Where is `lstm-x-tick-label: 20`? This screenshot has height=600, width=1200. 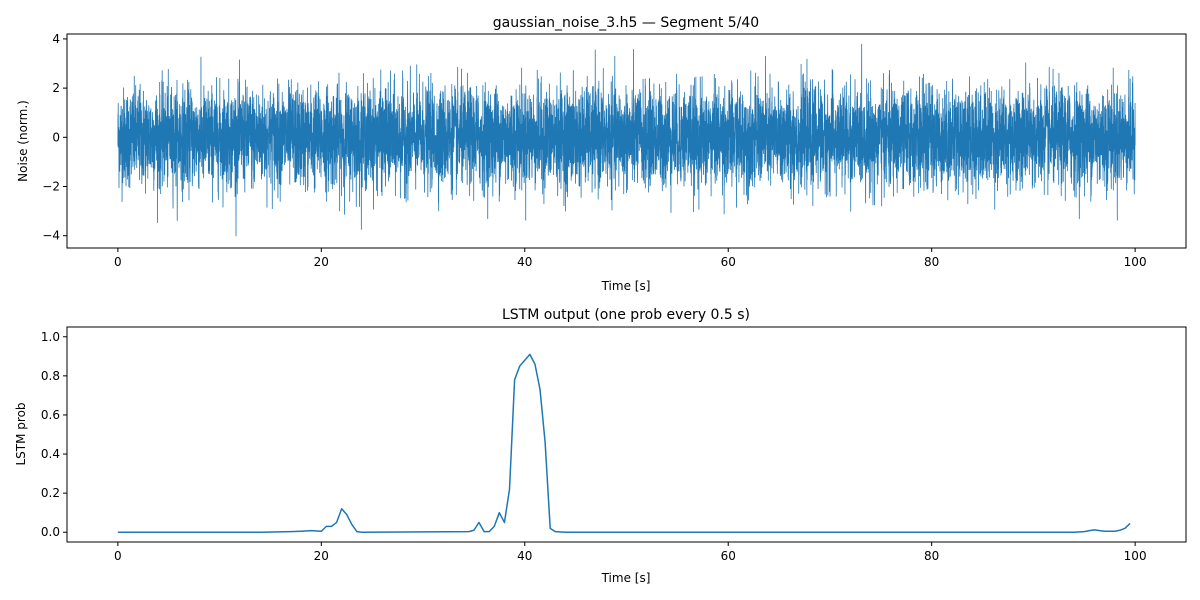
lstm-x-tick-label: 20 is located at coordinates (321, 556).